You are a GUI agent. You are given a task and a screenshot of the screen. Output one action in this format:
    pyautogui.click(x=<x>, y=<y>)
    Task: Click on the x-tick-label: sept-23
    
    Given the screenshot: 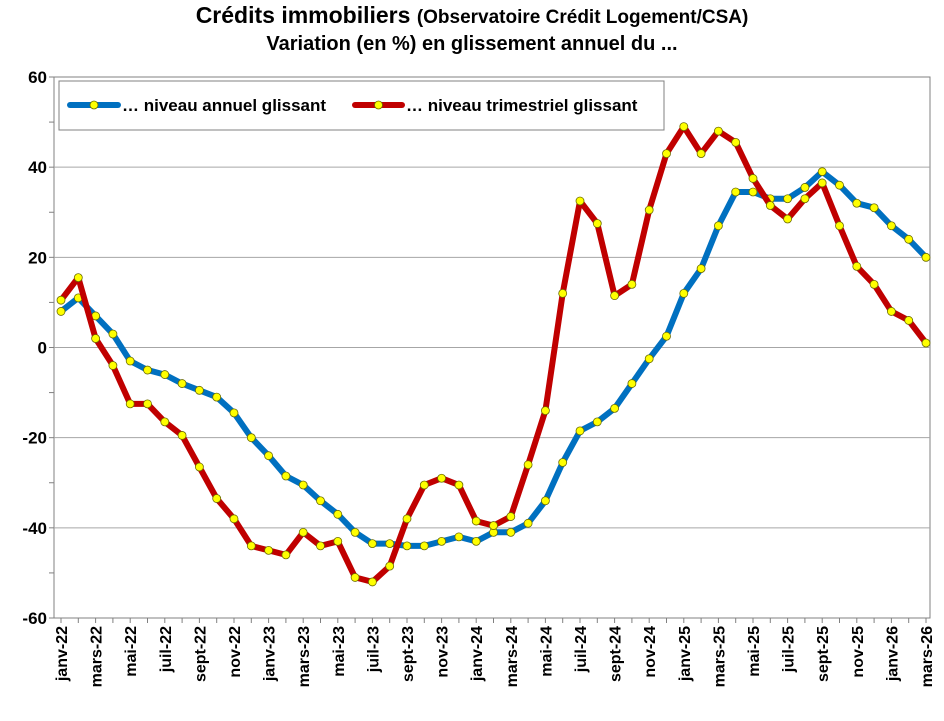 What is the action you would take?
    pyautogui.click(x=408, y=654)
    